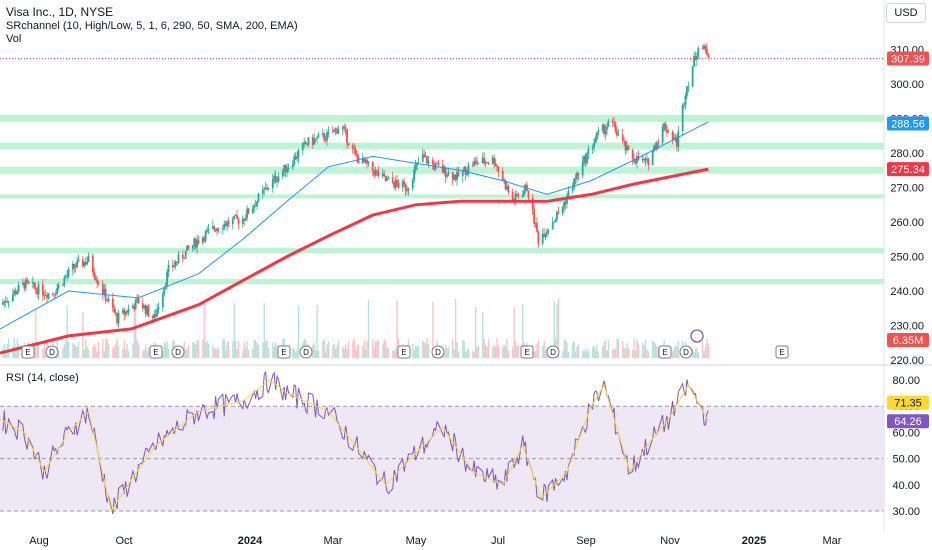  I want to click on event-marker: E, so click(527, 352).